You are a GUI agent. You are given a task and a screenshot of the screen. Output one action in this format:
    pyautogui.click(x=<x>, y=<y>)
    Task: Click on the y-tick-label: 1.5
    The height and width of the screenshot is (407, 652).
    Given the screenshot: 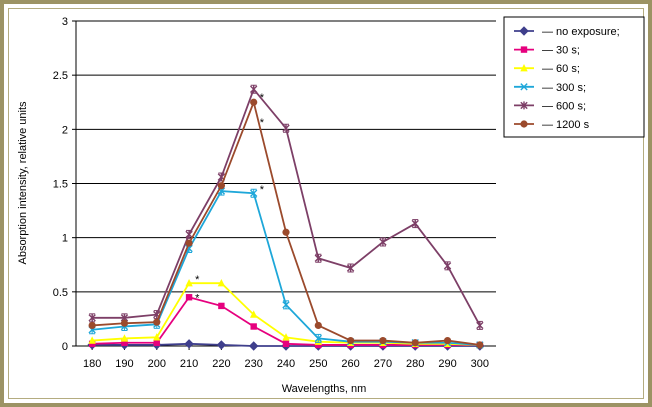 What is the action you would take?
    pyautogui.click(x=60, y=185)
    